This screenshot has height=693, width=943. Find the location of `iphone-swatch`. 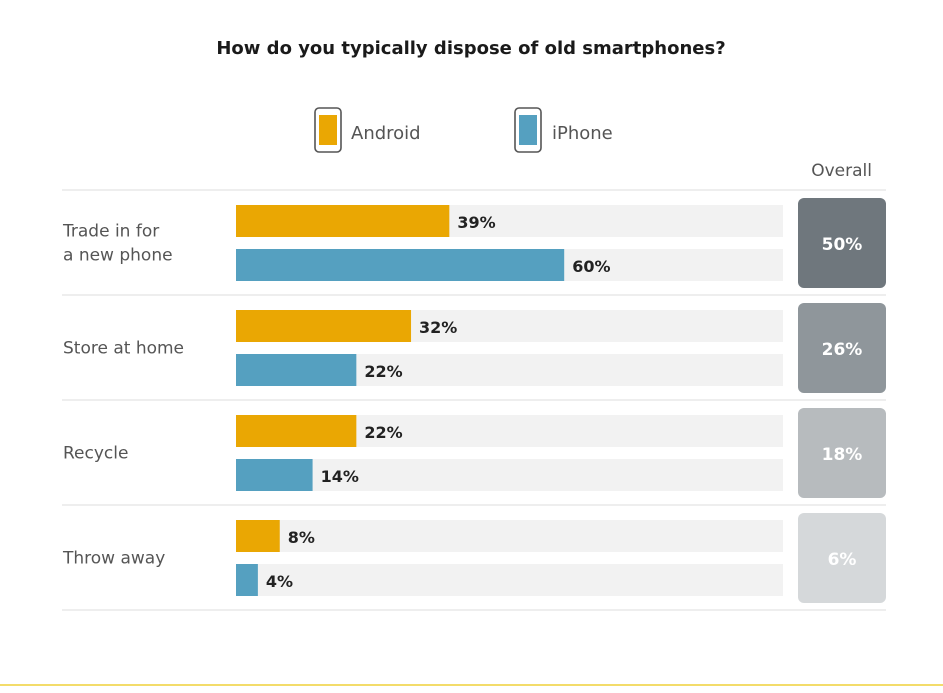

iphone-swatch is located at coordinates (528, 130).